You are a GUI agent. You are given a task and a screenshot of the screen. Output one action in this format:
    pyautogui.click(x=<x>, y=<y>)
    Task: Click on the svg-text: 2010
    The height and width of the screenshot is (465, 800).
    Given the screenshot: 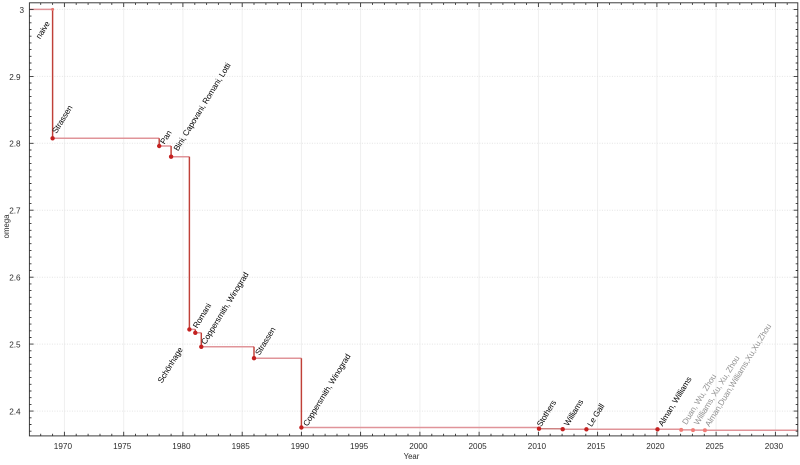 What is the action you would take?
    pyautogui.click(x=537, y=446)
    